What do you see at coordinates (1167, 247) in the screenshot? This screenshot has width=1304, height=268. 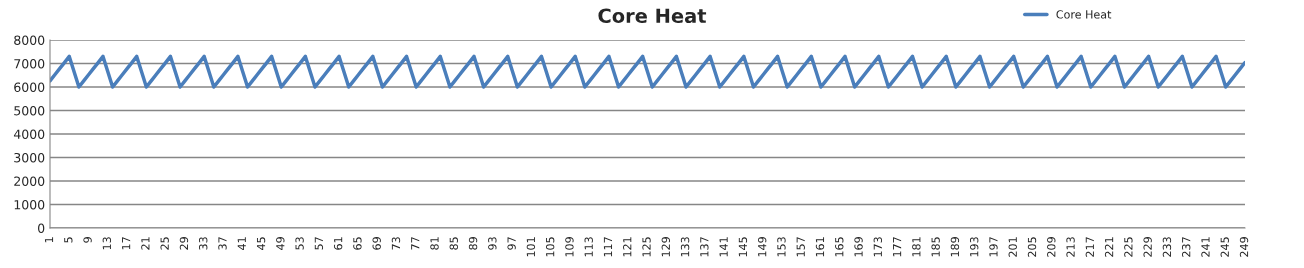 I see `x-tick-label: 233` at bounding box center [1167, 247].